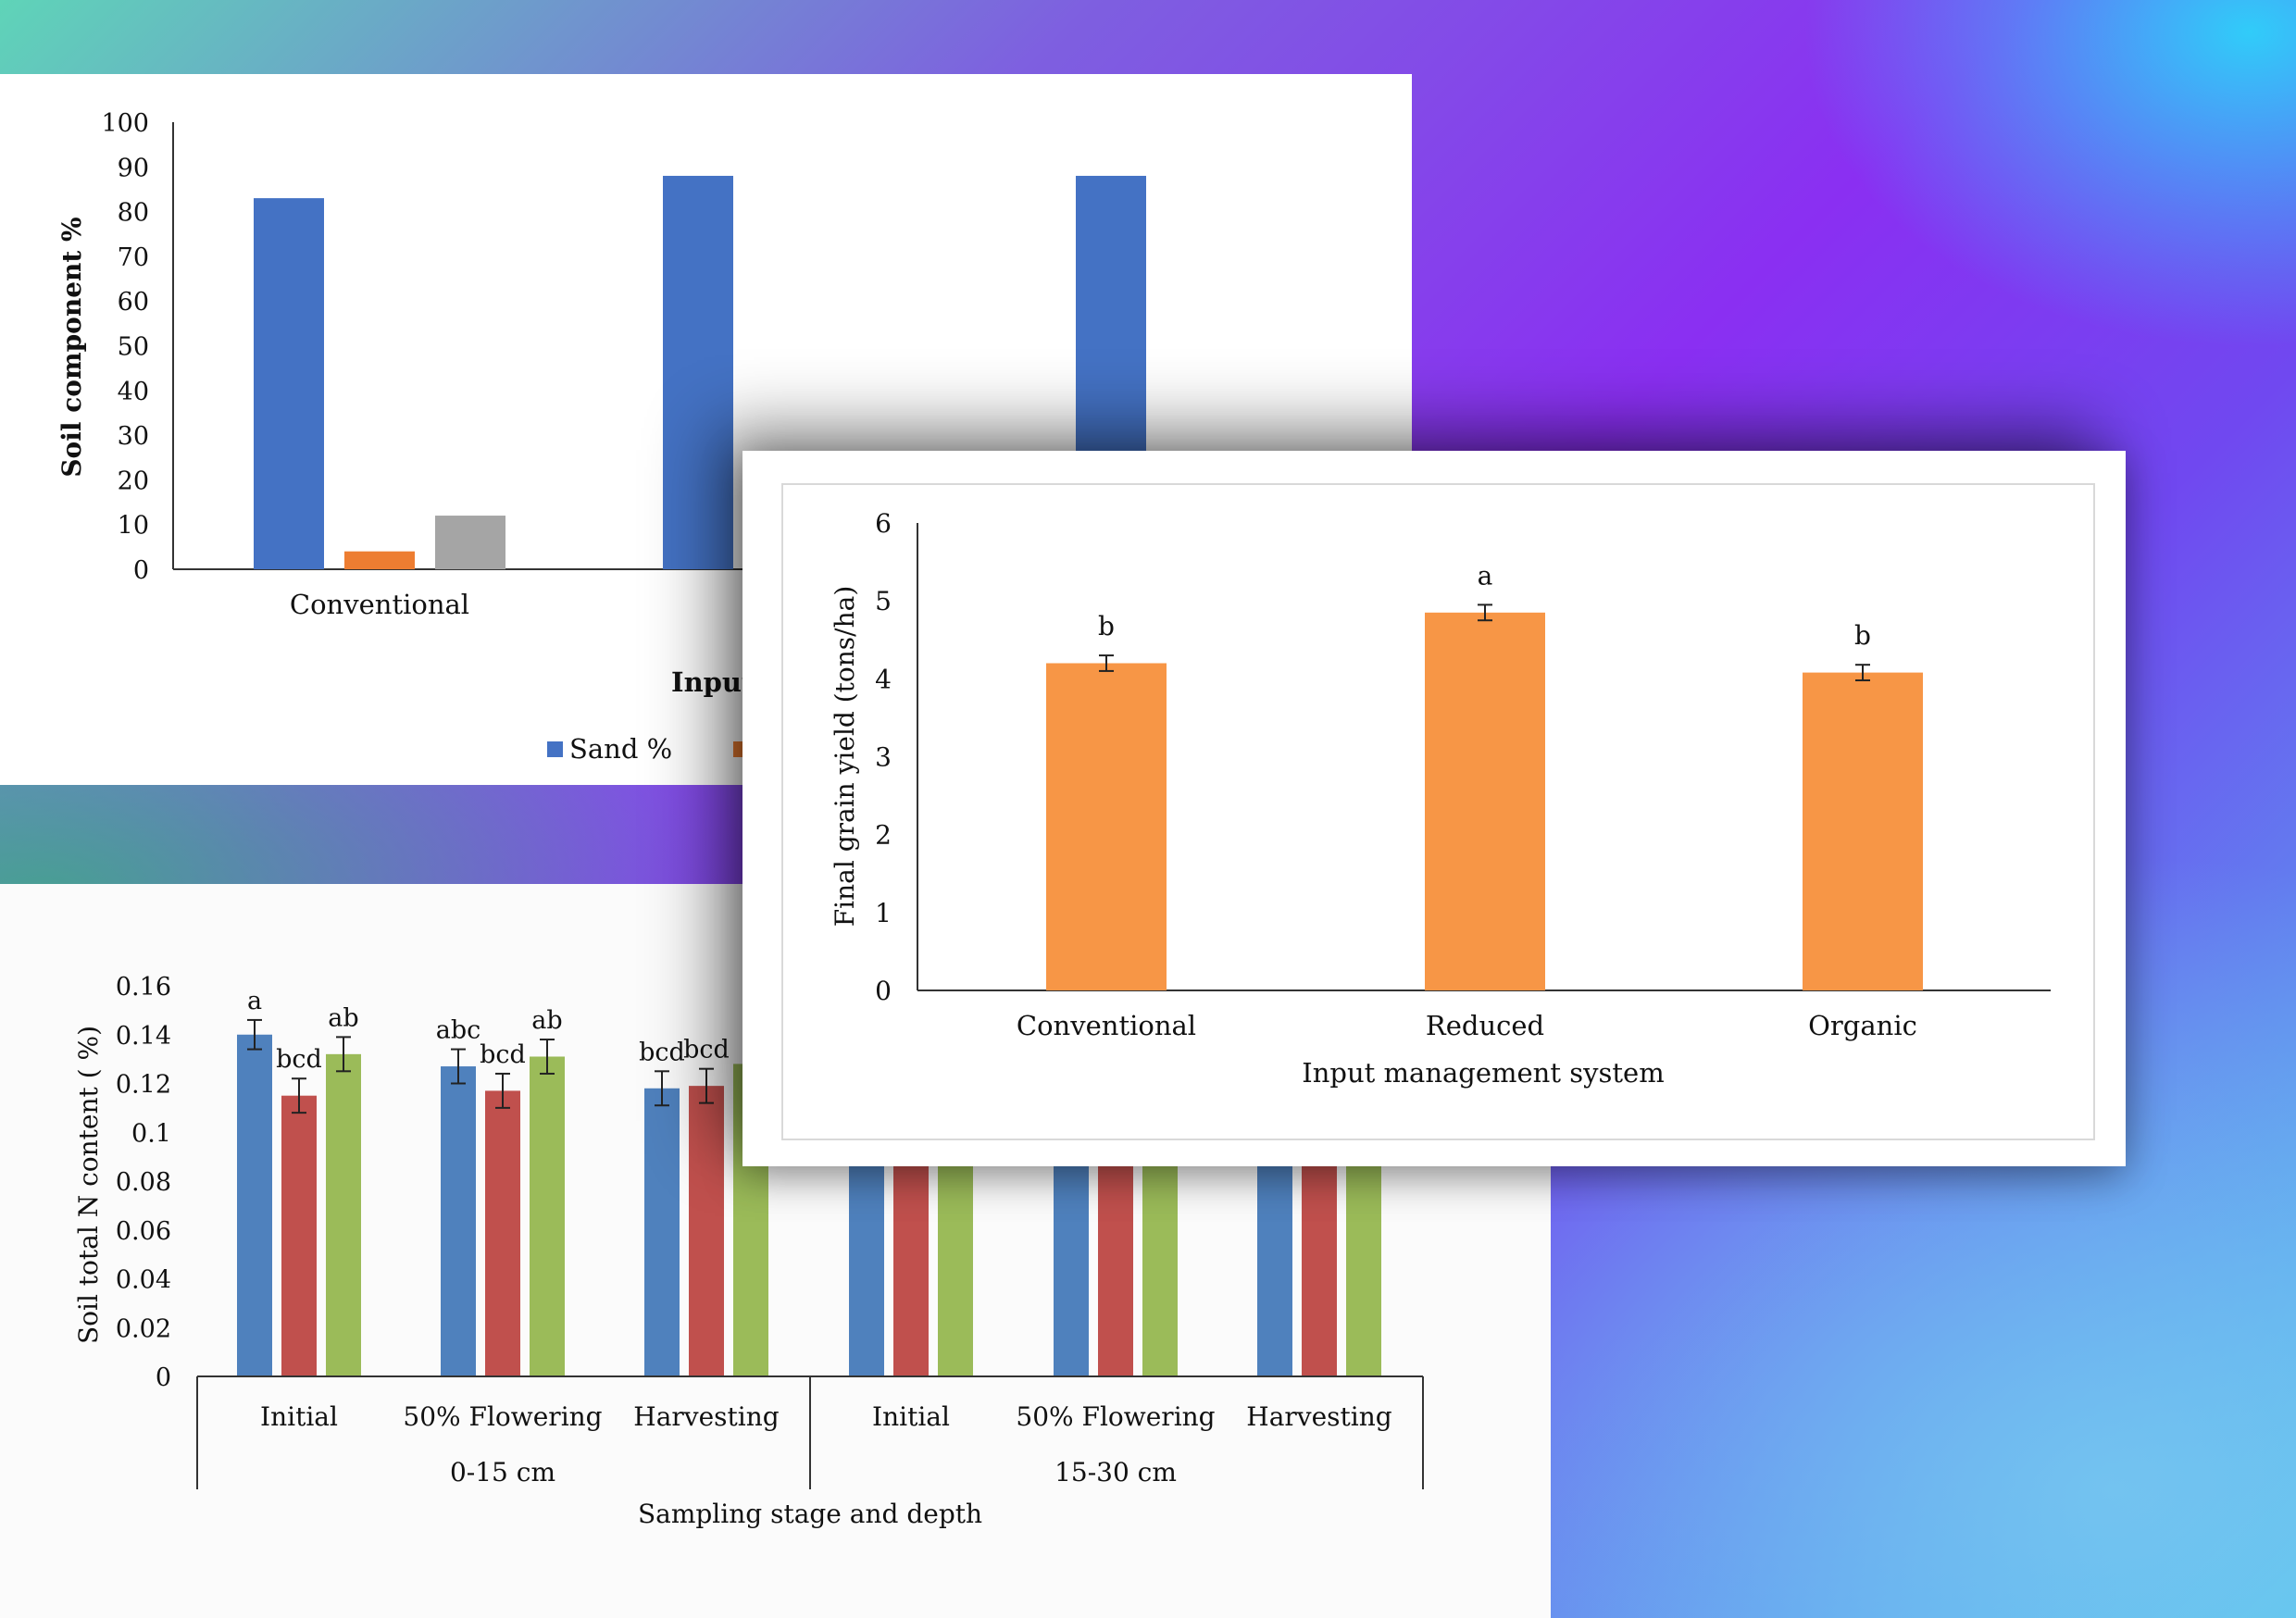 Image resolution: width=2296 pixels, height=1618 pixels. What do you see at coordinates (458, 1030) in the screenshot?
I see `significance-letter: abc` at bounding box center [458, 1030].